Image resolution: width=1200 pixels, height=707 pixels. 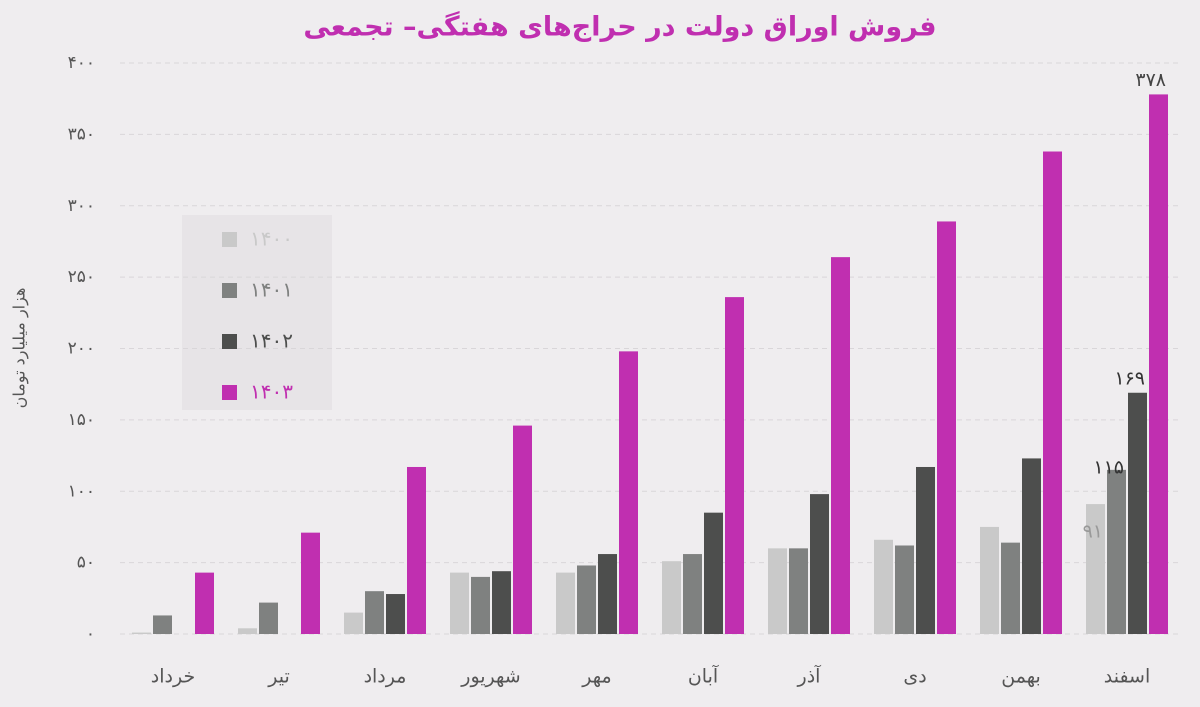 What do you see at coordinates (1129, 378) in the screenshot?
I see `data-label: ۱۶۹` at bounding box center [1129, 378].